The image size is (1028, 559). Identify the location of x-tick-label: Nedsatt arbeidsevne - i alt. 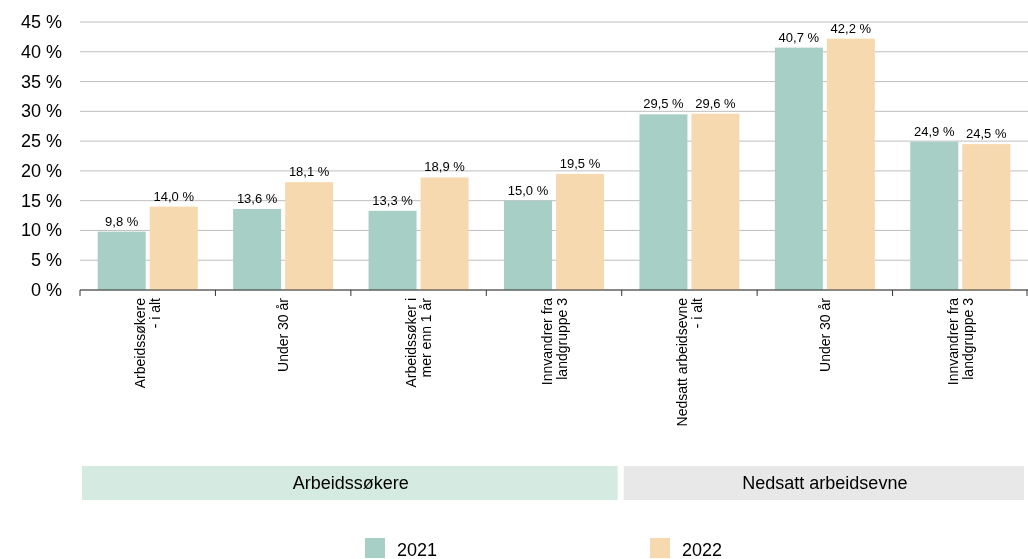
(689, 362).